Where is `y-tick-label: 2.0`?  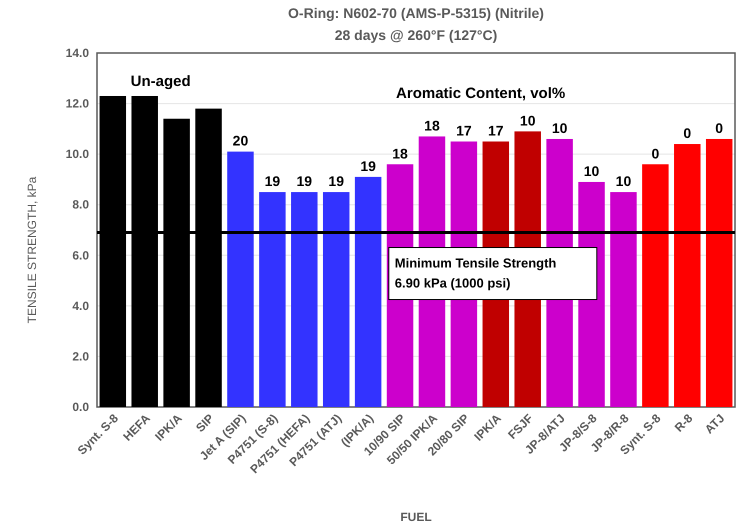
y-tick-label: 2.0 is located at coordinates (81, 356).